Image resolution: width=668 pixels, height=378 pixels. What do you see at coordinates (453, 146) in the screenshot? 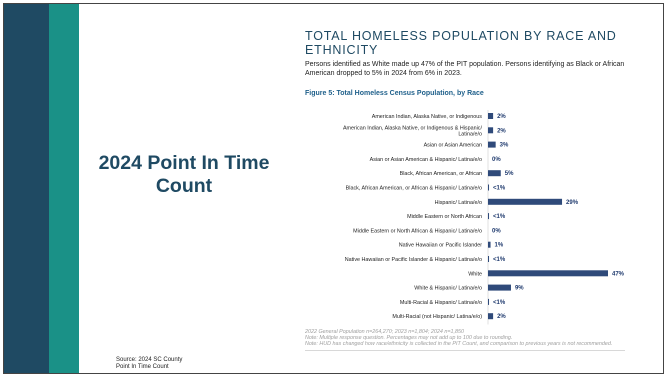
I see `category-label: Asian or Asian American` at bounding box center [453, 146].